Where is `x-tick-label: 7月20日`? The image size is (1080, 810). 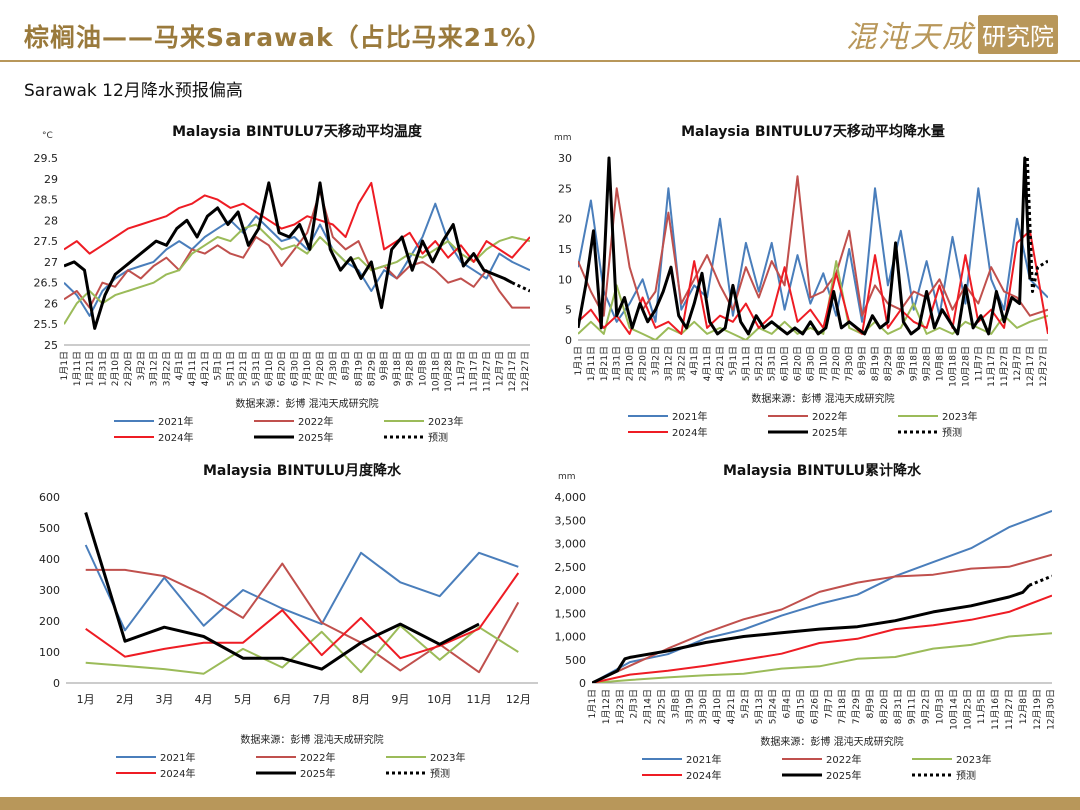 x-tick-label: 7月20日 is located at coordinates (320, 368).